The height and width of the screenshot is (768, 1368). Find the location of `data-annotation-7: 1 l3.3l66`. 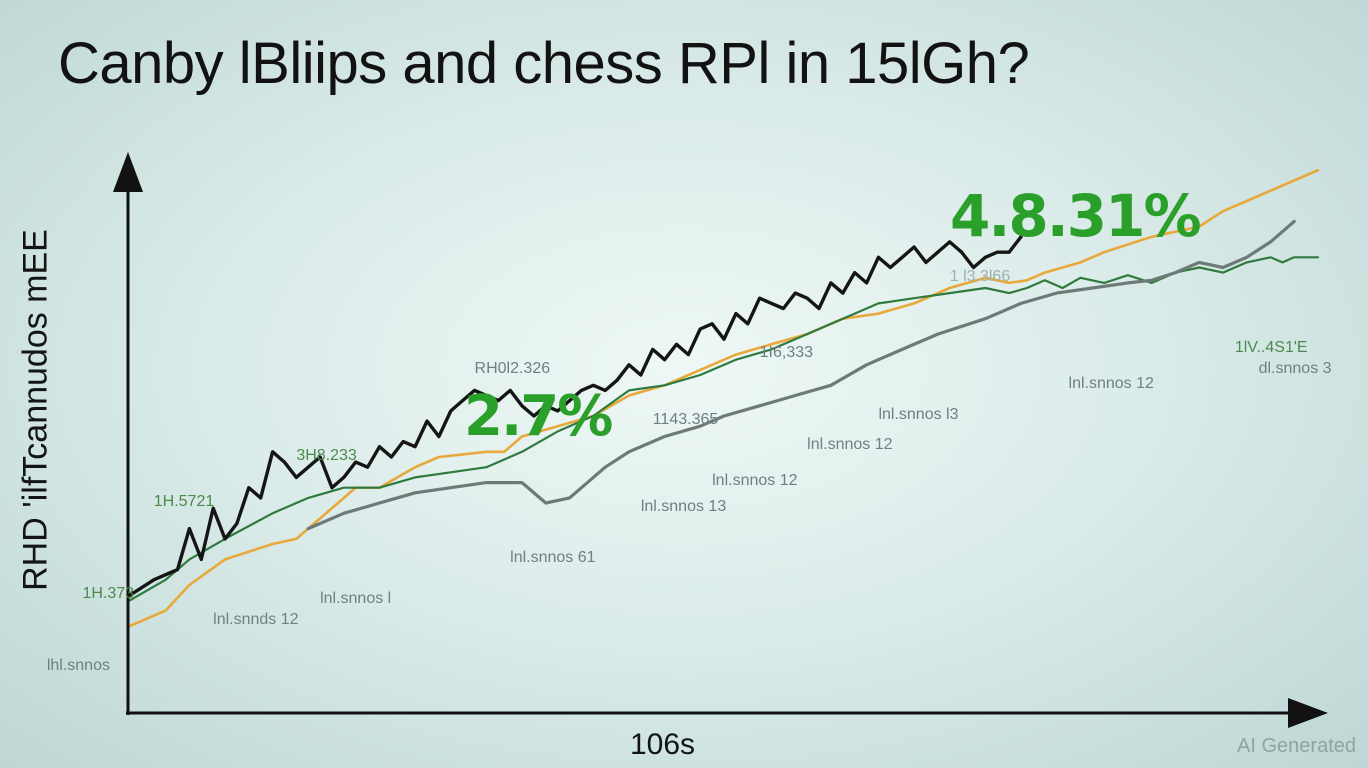

data-annotation-7: 1 l3.3l66 is located at coordinates (980, 276).